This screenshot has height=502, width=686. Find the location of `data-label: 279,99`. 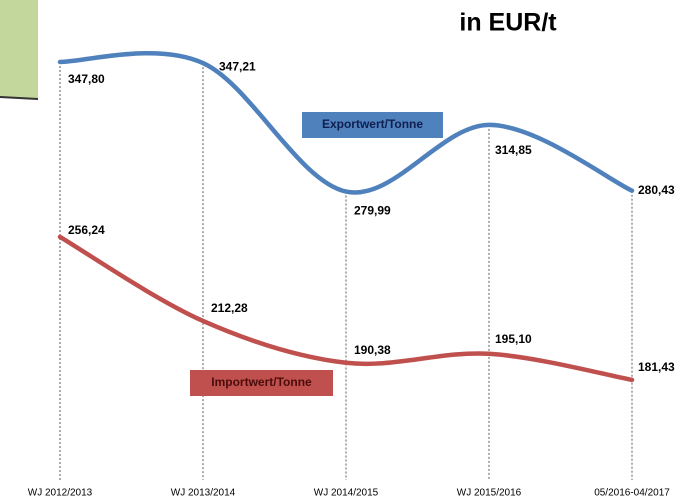

data-label: 279,99 is located at coordinates (372, 211).